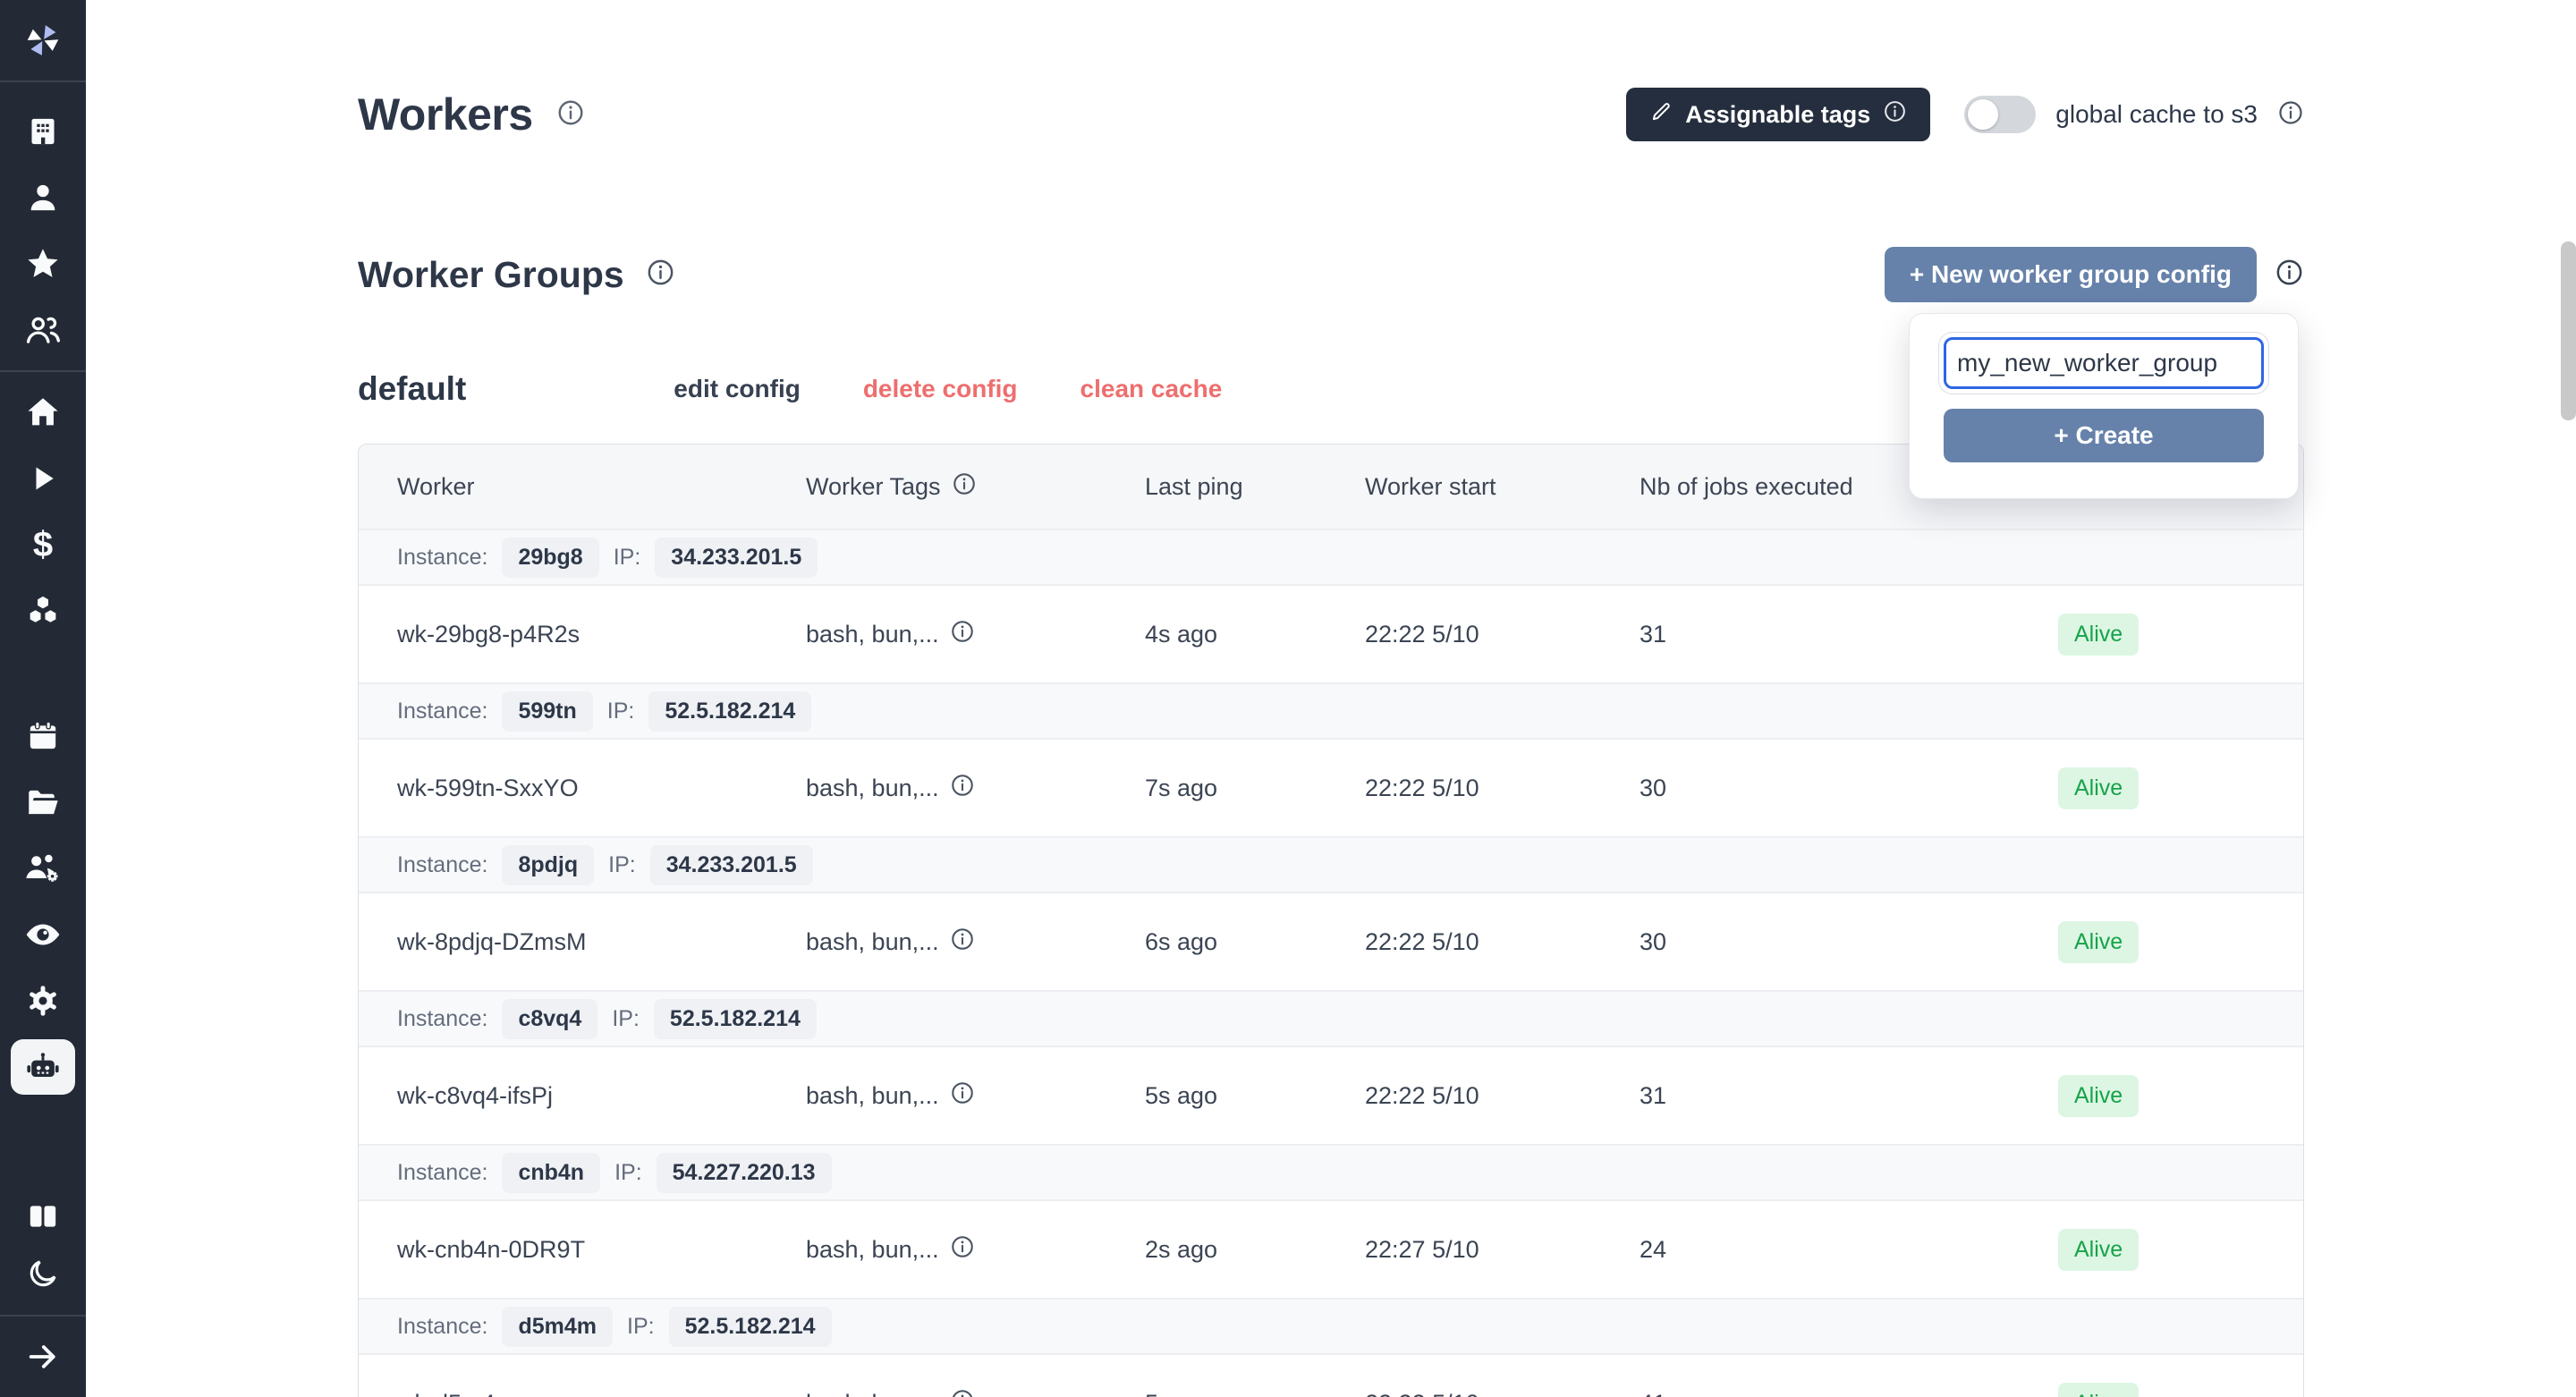 This screenshot has width=2576, height=1397. What do you see at coordinates (43, 698) in the screenshot?
I see `sidebar: $` at bounding box center [43, 698].